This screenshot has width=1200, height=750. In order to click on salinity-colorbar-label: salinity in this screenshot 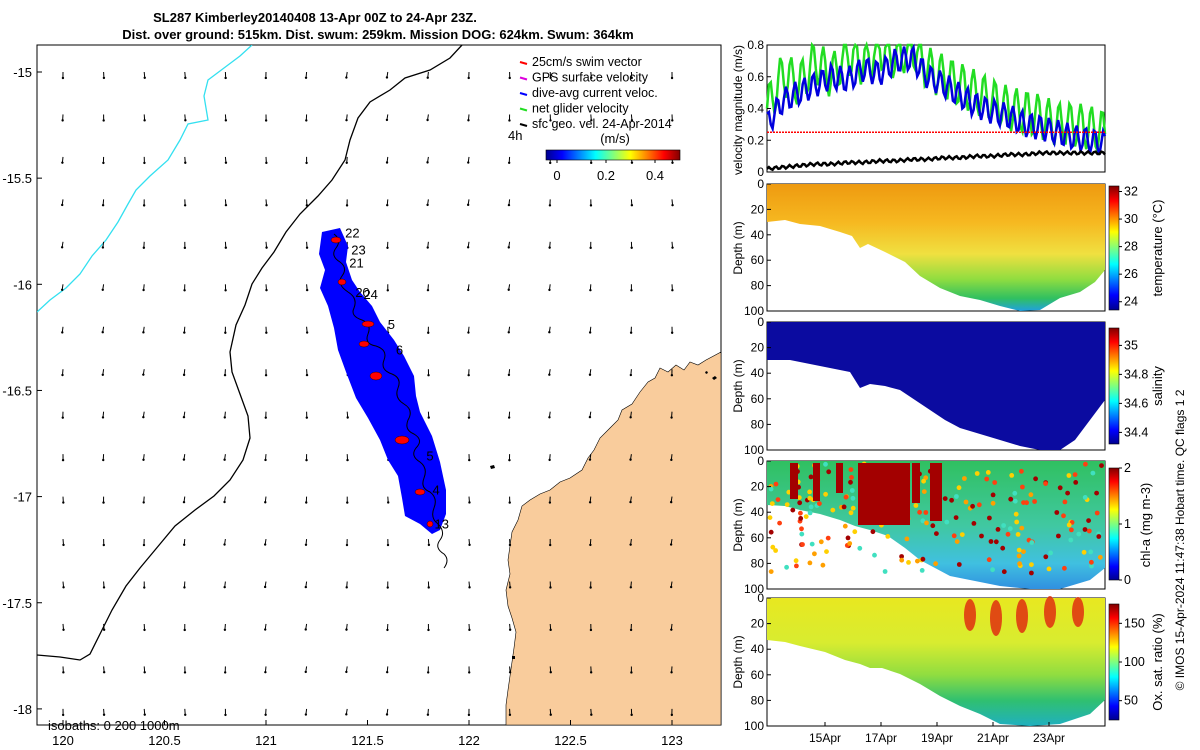, I will do `click(1157, 386)`.